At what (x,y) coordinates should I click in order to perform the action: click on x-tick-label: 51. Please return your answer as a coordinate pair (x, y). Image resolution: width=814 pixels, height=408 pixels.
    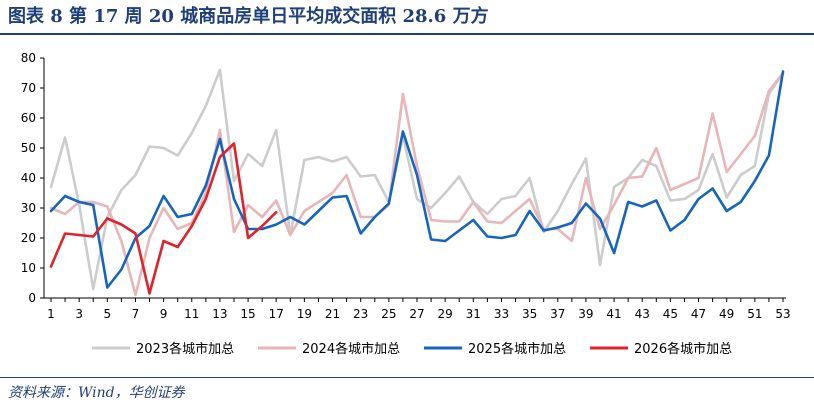
    Looking at the image, I should click on (754, 314).